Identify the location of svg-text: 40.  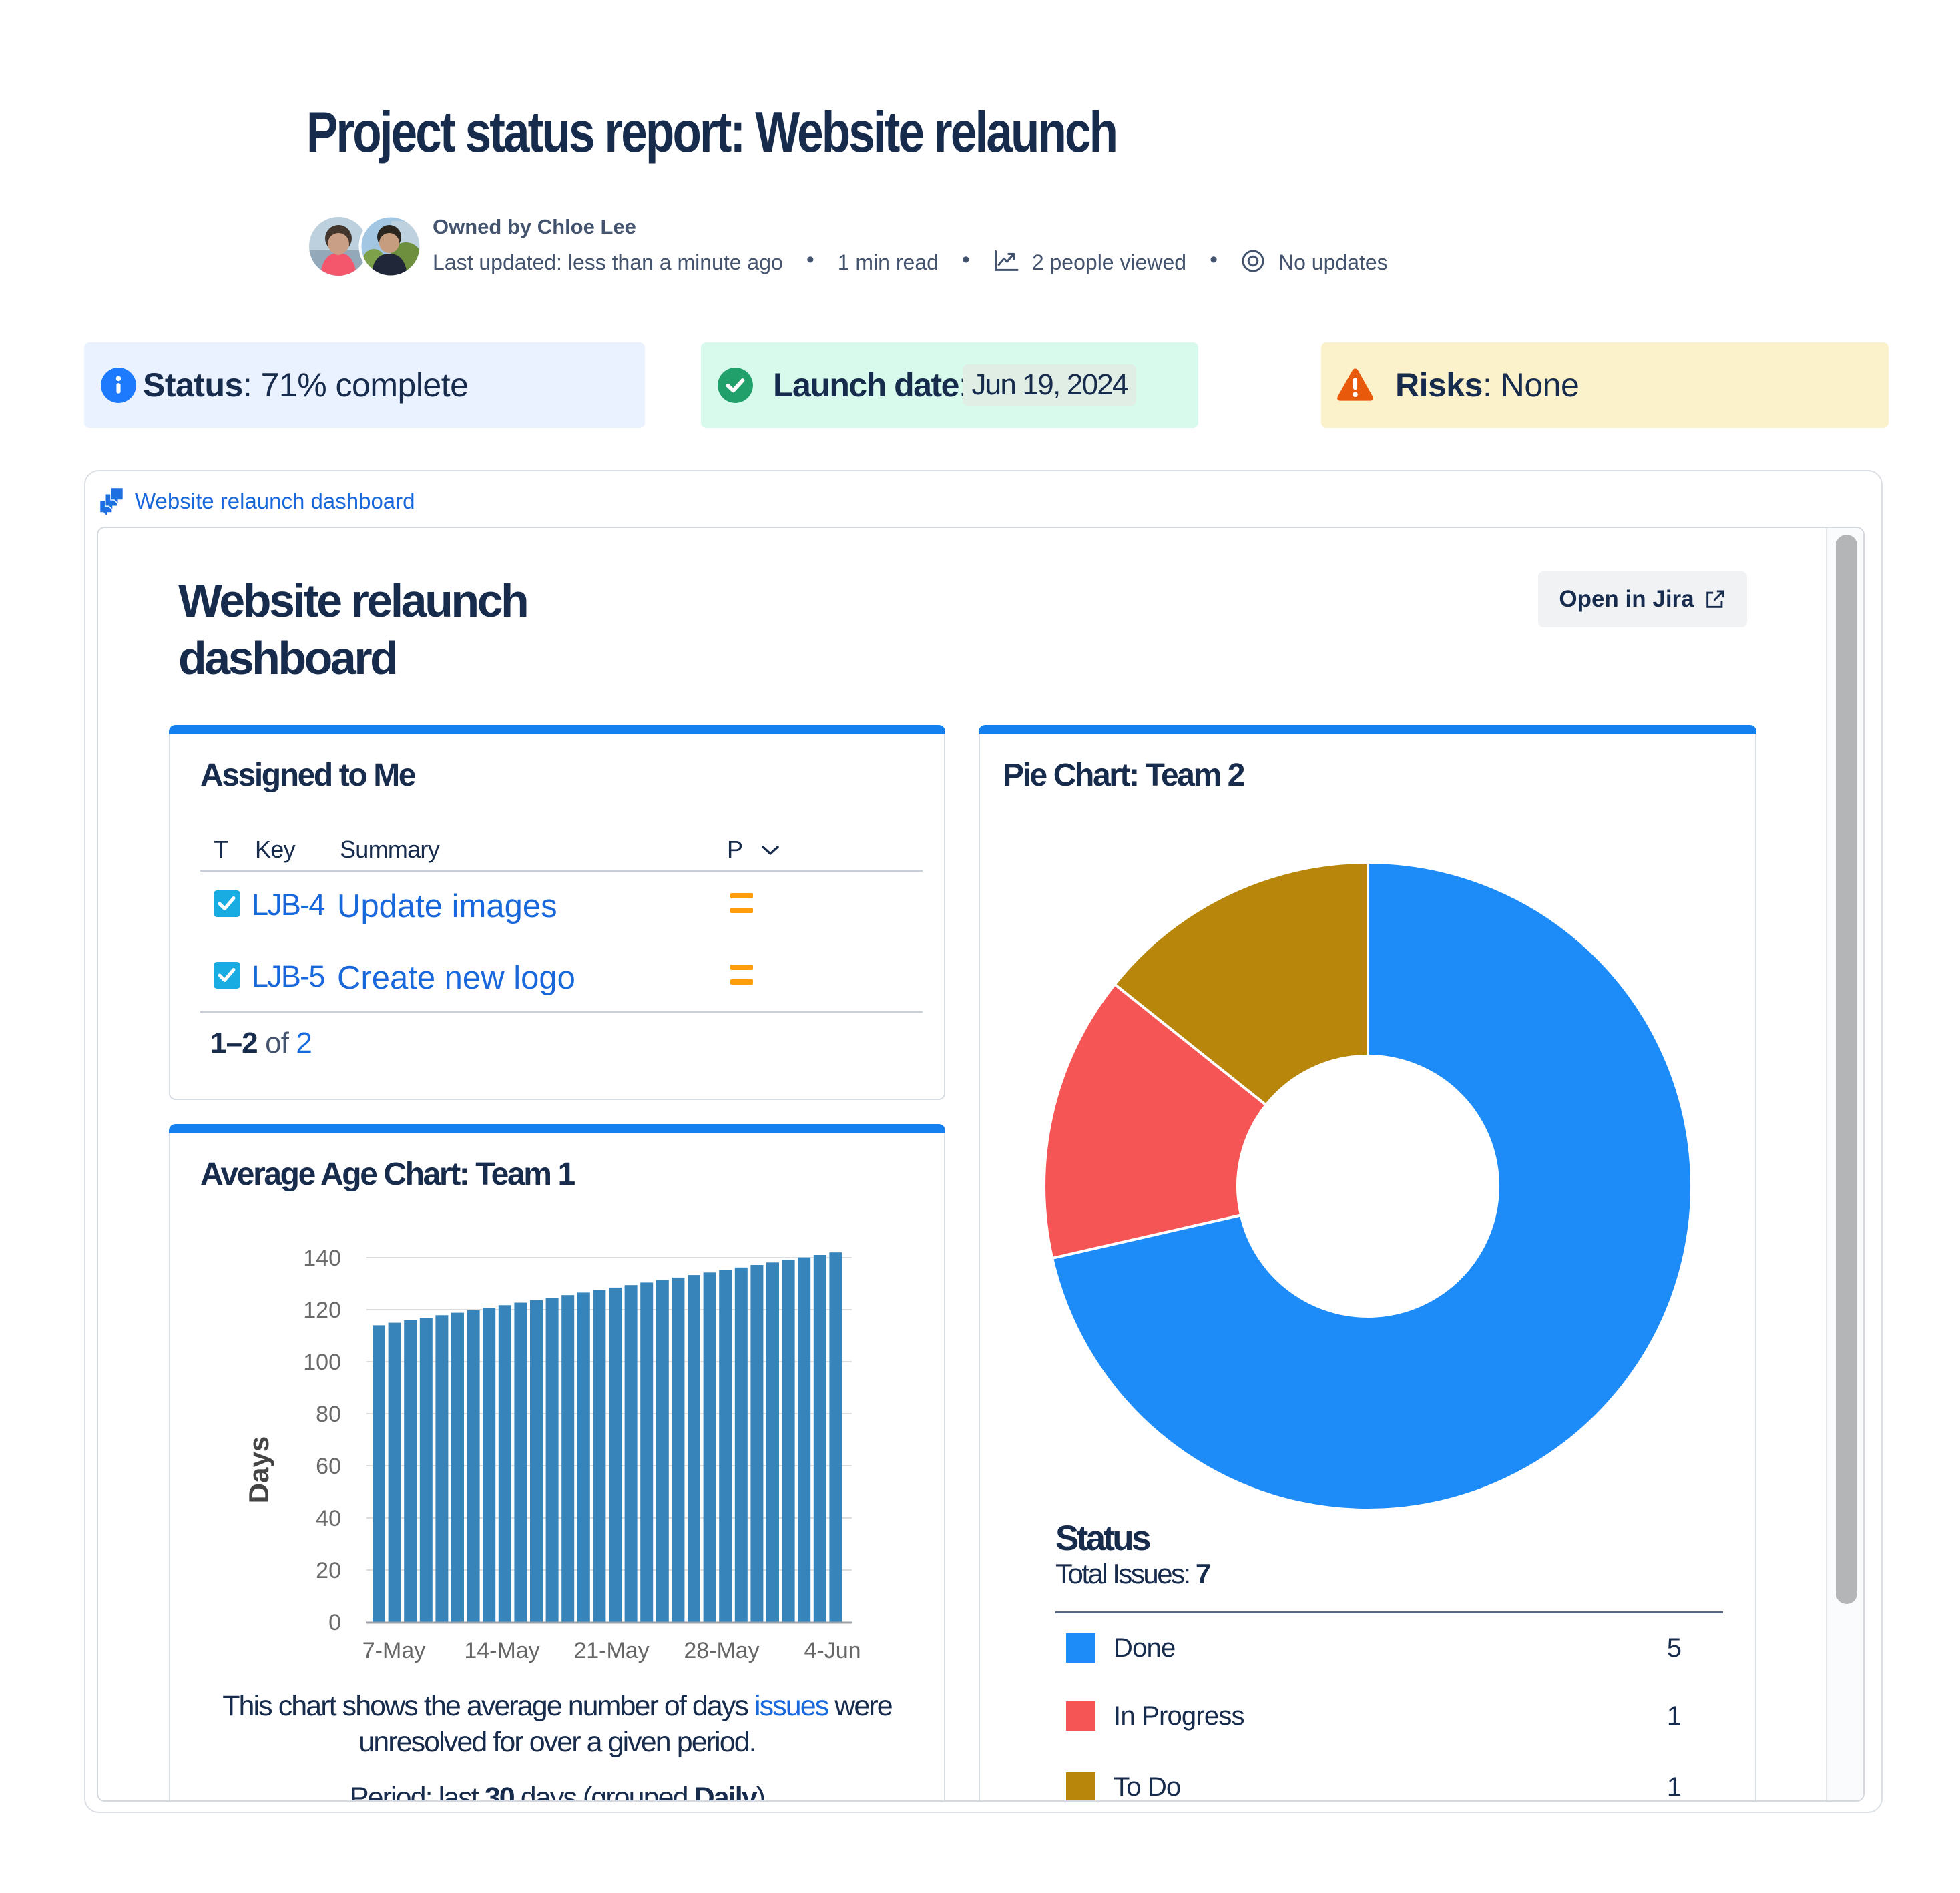
(328, 1518).